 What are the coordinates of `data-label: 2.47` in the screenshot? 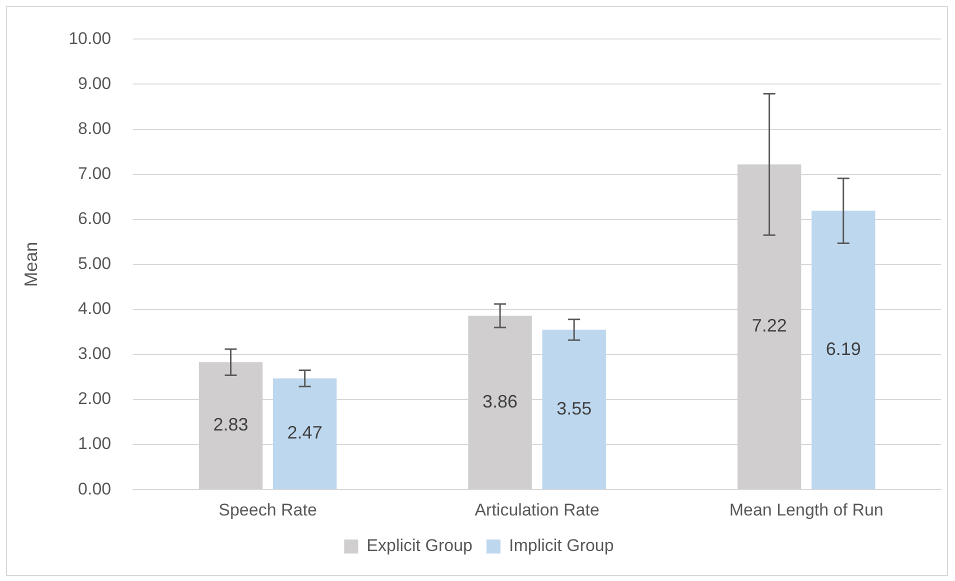 It's located at (304, 432).